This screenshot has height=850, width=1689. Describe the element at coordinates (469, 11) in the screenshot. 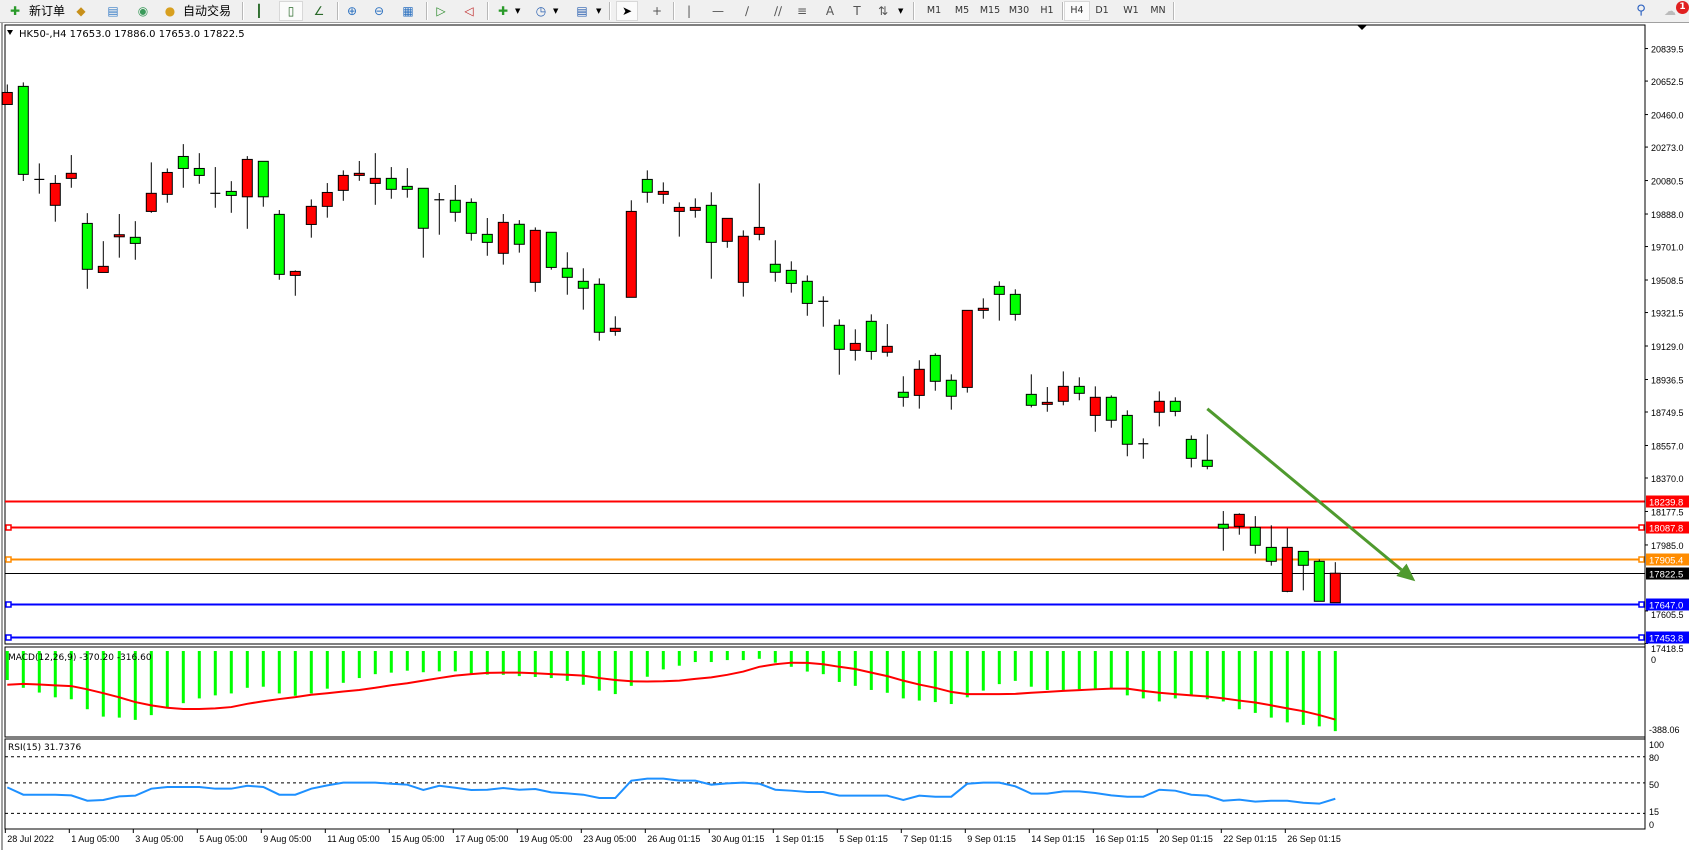

I see `chart-shift-icon: ◁` at that location.